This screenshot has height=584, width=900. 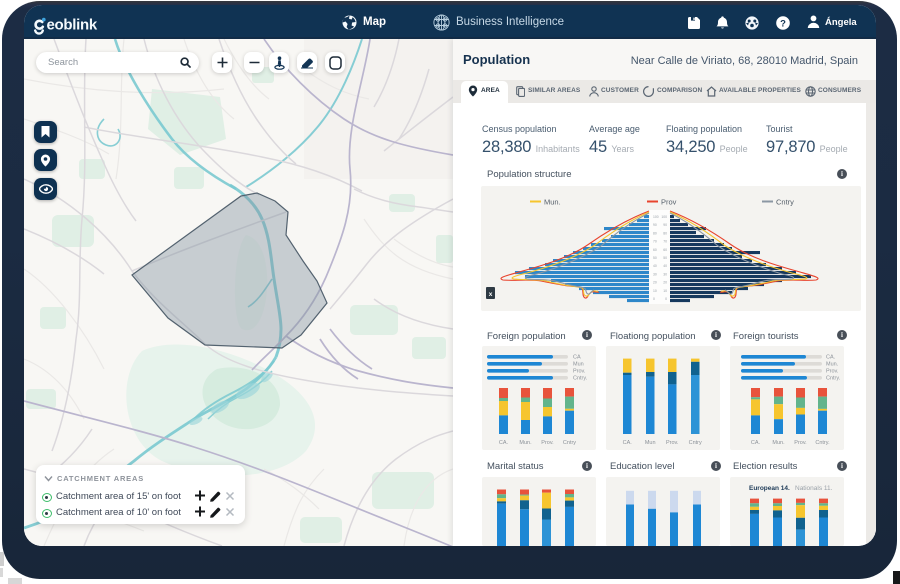 I want to click on svg-text: Nationals 11., so click(x=814, y=488).